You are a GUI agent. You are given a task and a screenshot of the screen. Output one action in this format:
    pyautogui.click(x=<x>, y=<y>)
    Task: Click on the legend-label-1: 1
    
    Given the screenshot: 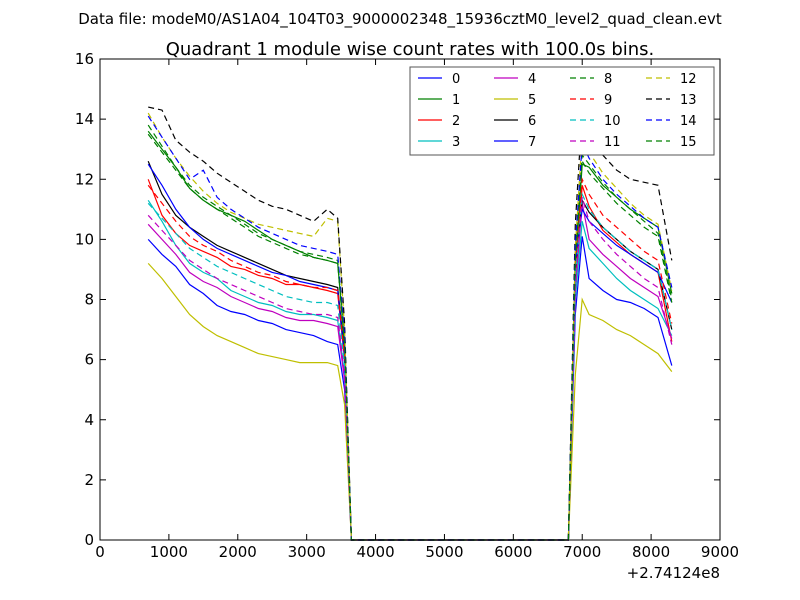 What is the action you would take?
    pyautogui.click(x=456, y=100)
    